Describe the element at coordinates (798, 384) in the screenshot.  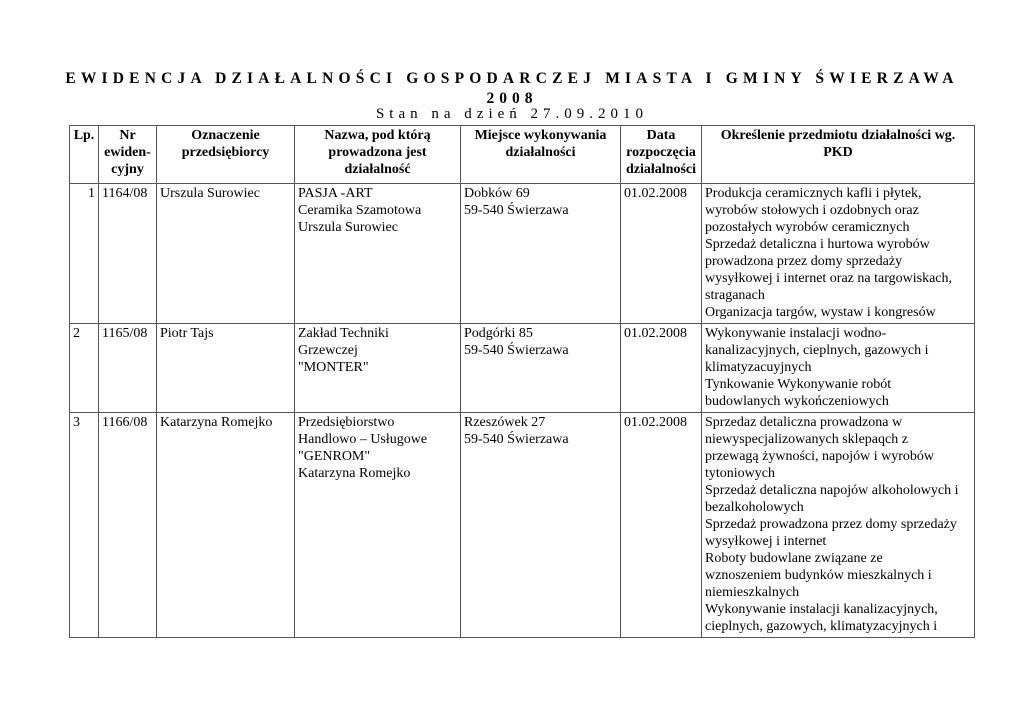
I see `cell-line: Tynkowanie Wykonywanie robót` at that location.